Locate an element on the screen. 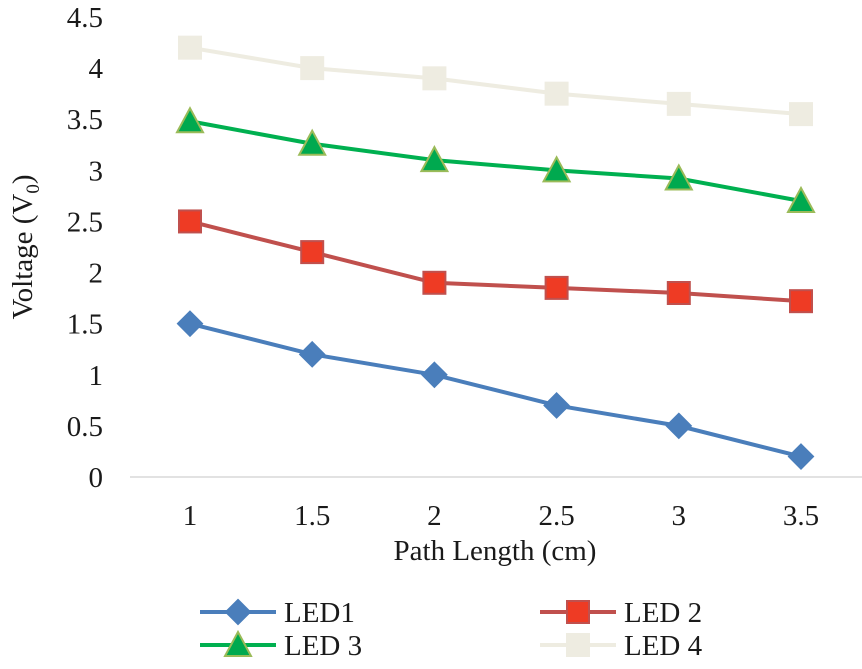 The width and height of the screenshot is (862, 669). y-tick-label: 0 is located at coordinates (96, 478).